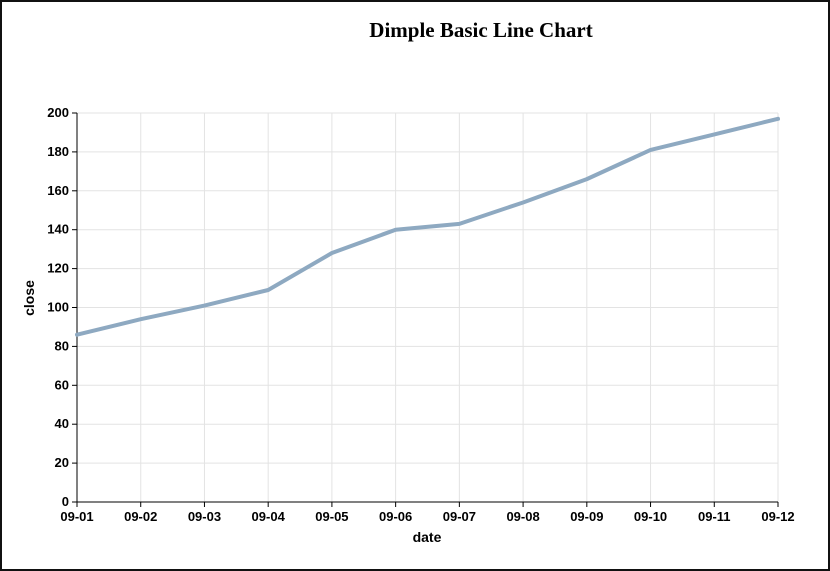 This screenshot has height=571, width=830. I want to click on y-tick-label: 180, so click(58, 151).